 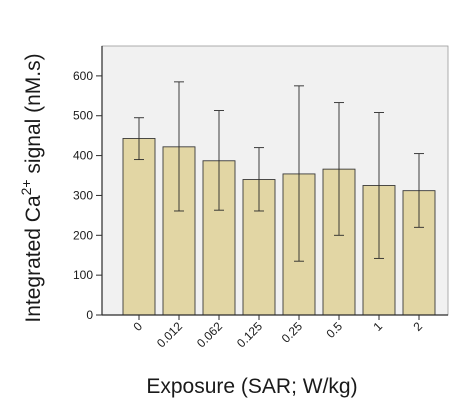 What do you see at coordinates (169, 334) in the screenshot?
I see `x-tick-label: 0.012` at bounding box center [169, 334].